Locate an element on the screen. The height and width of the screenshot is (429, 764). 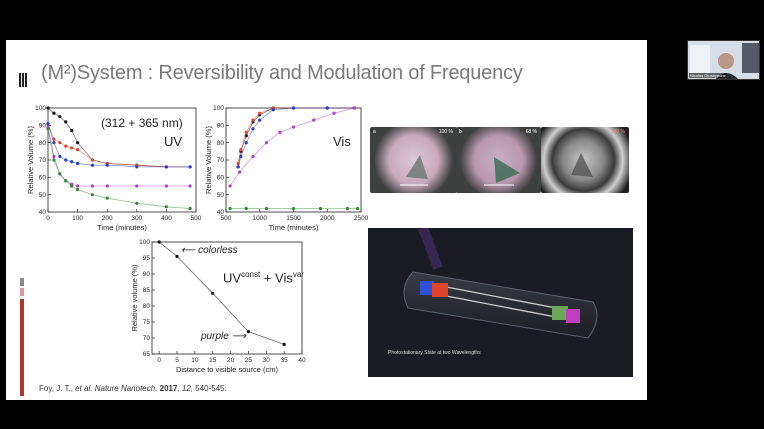
title-decoration is located at coordinates (23, 82).